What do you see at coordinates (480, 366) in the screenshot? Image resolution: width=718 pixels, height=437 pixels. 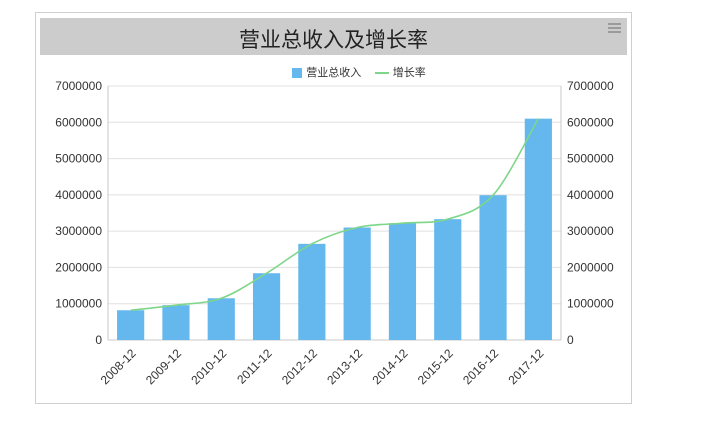 I see `x-tick-label: 2016-12` at bounding box center [480, 366].